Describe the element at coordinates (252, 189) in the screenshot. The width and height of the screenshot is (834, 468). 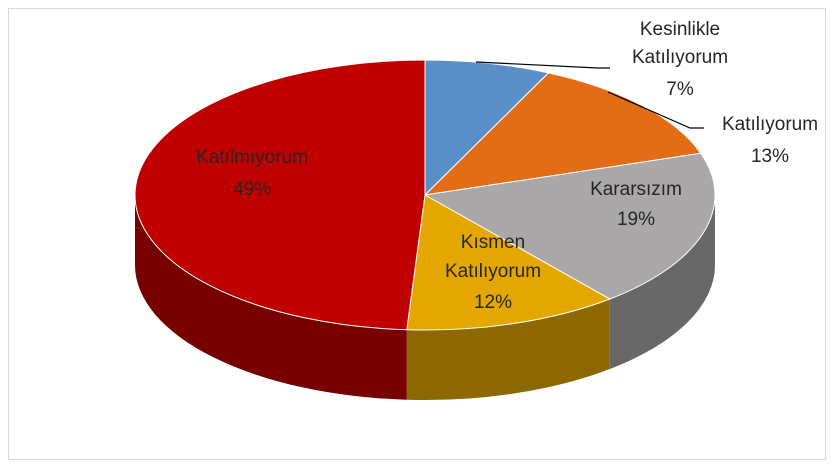
I see `slice-value-label: 49%` at that location.